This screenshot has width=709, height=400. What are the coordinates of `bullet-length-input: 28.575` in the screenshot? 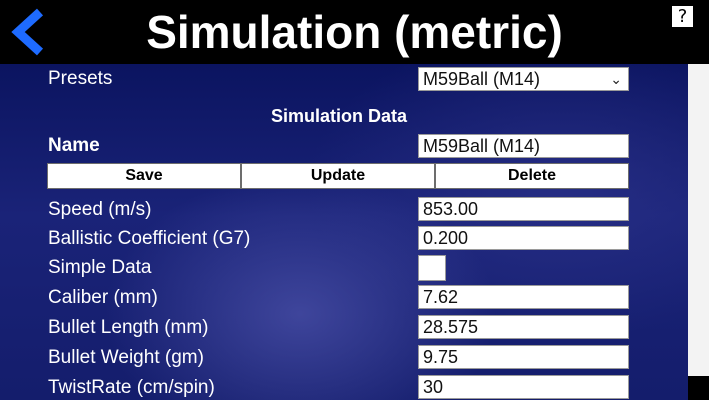 It's located at (523, 327).